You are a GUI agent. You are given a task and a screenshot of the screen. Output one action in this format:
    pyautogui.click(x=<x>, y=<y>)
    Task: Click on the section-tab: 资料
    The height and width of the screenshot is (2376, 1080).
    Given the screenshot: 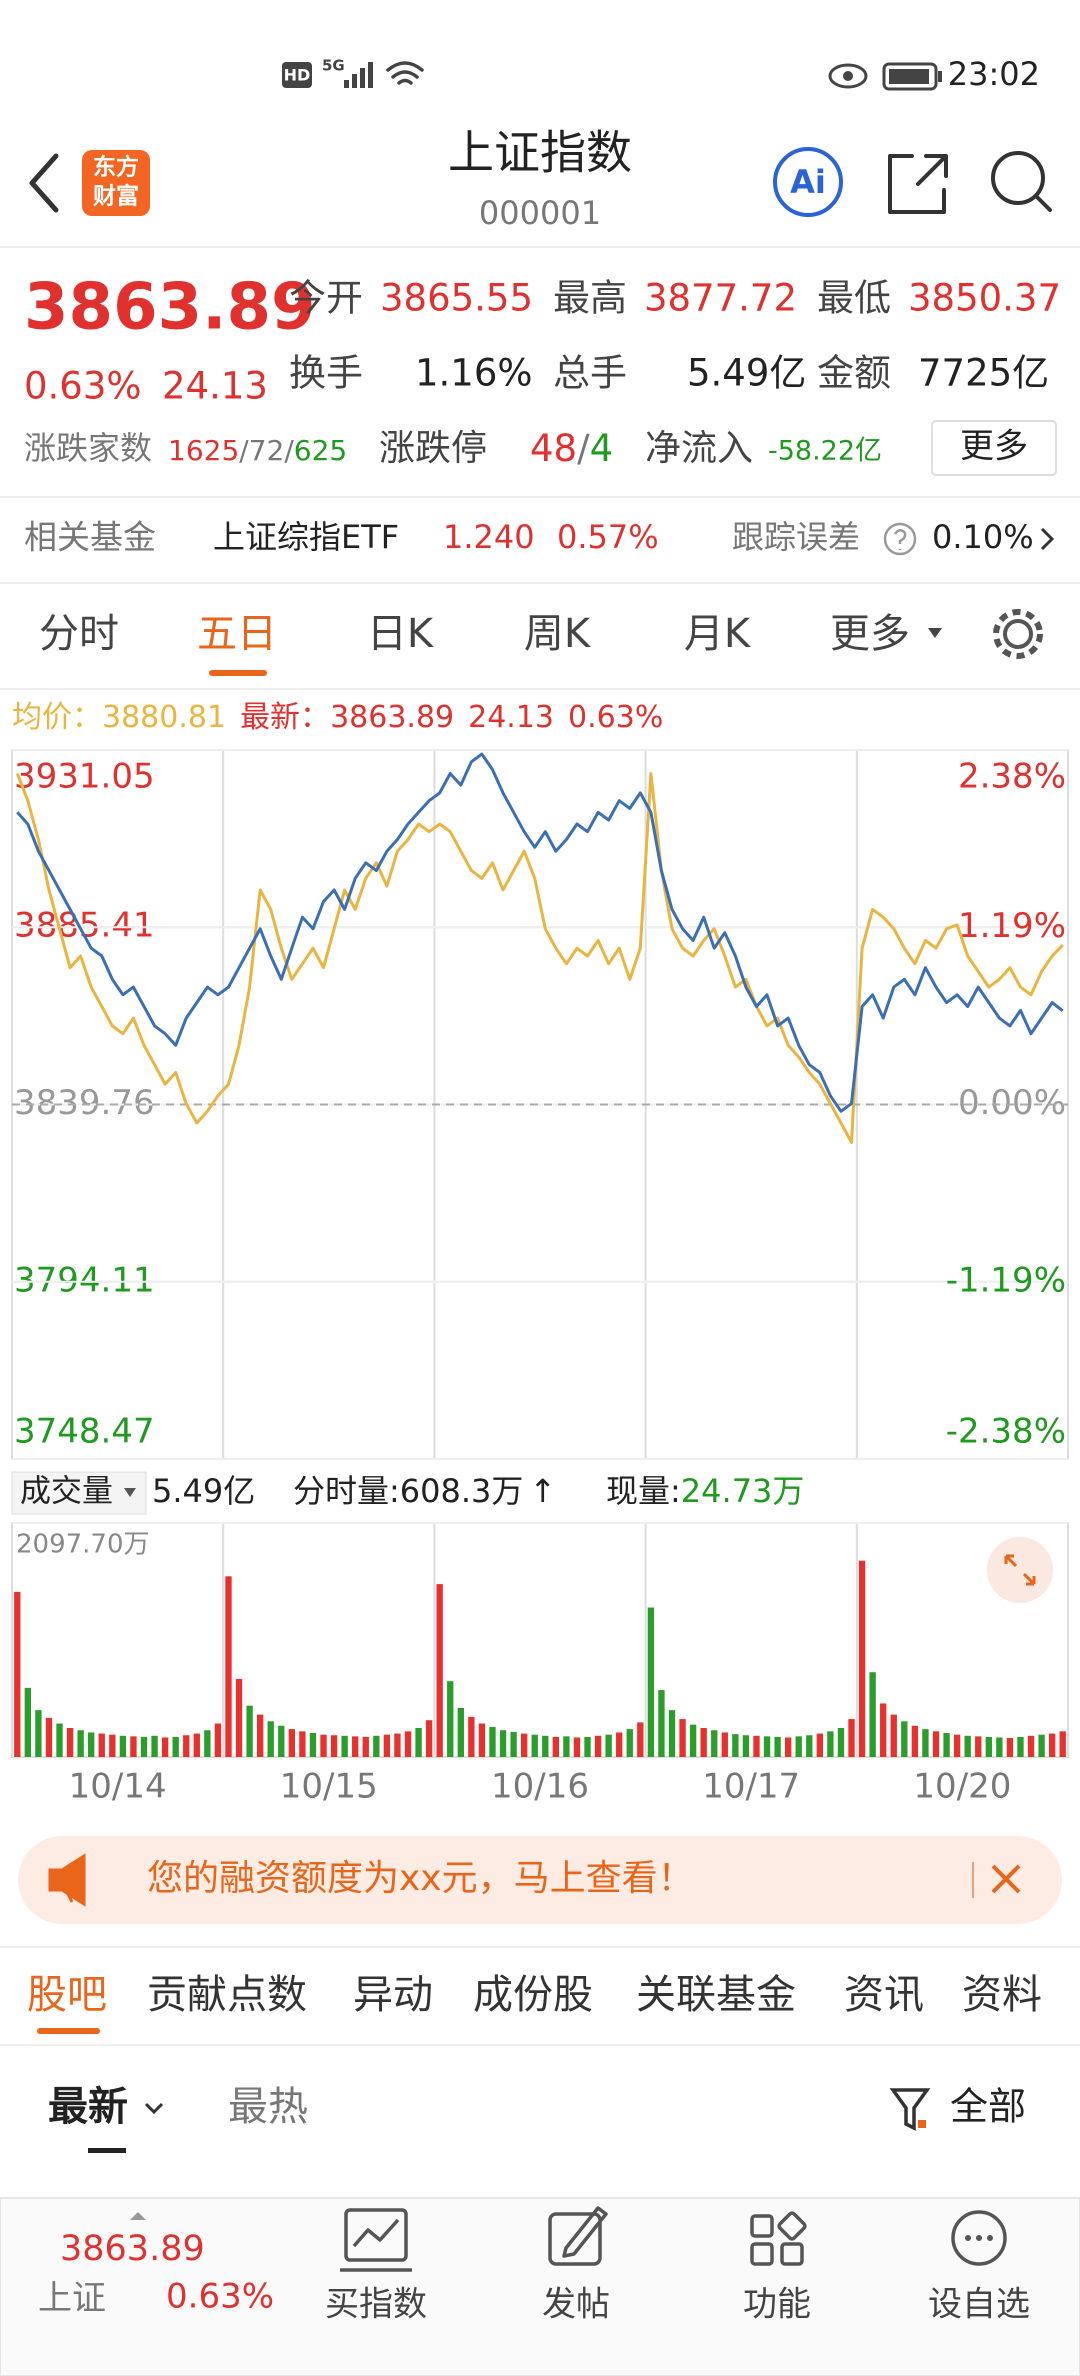 What is the action you would take?
    pyautogui.click(x=1002, y=1995)
    